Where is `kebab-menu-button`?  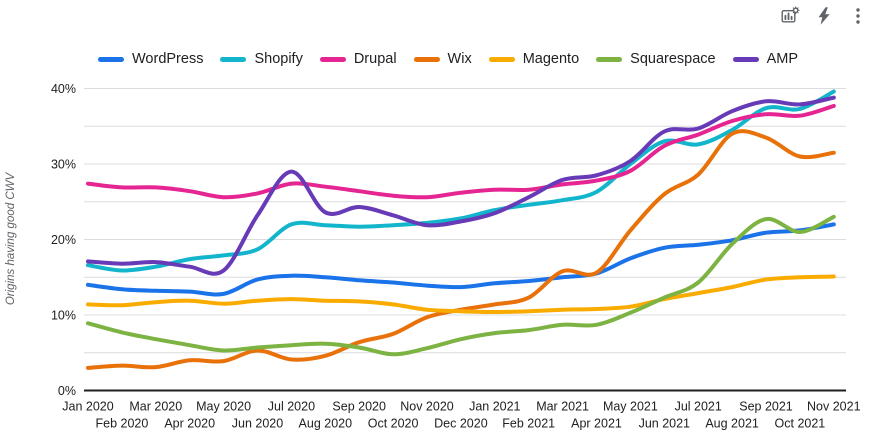 kebab-menu-button is located at coordinates (858, 16).